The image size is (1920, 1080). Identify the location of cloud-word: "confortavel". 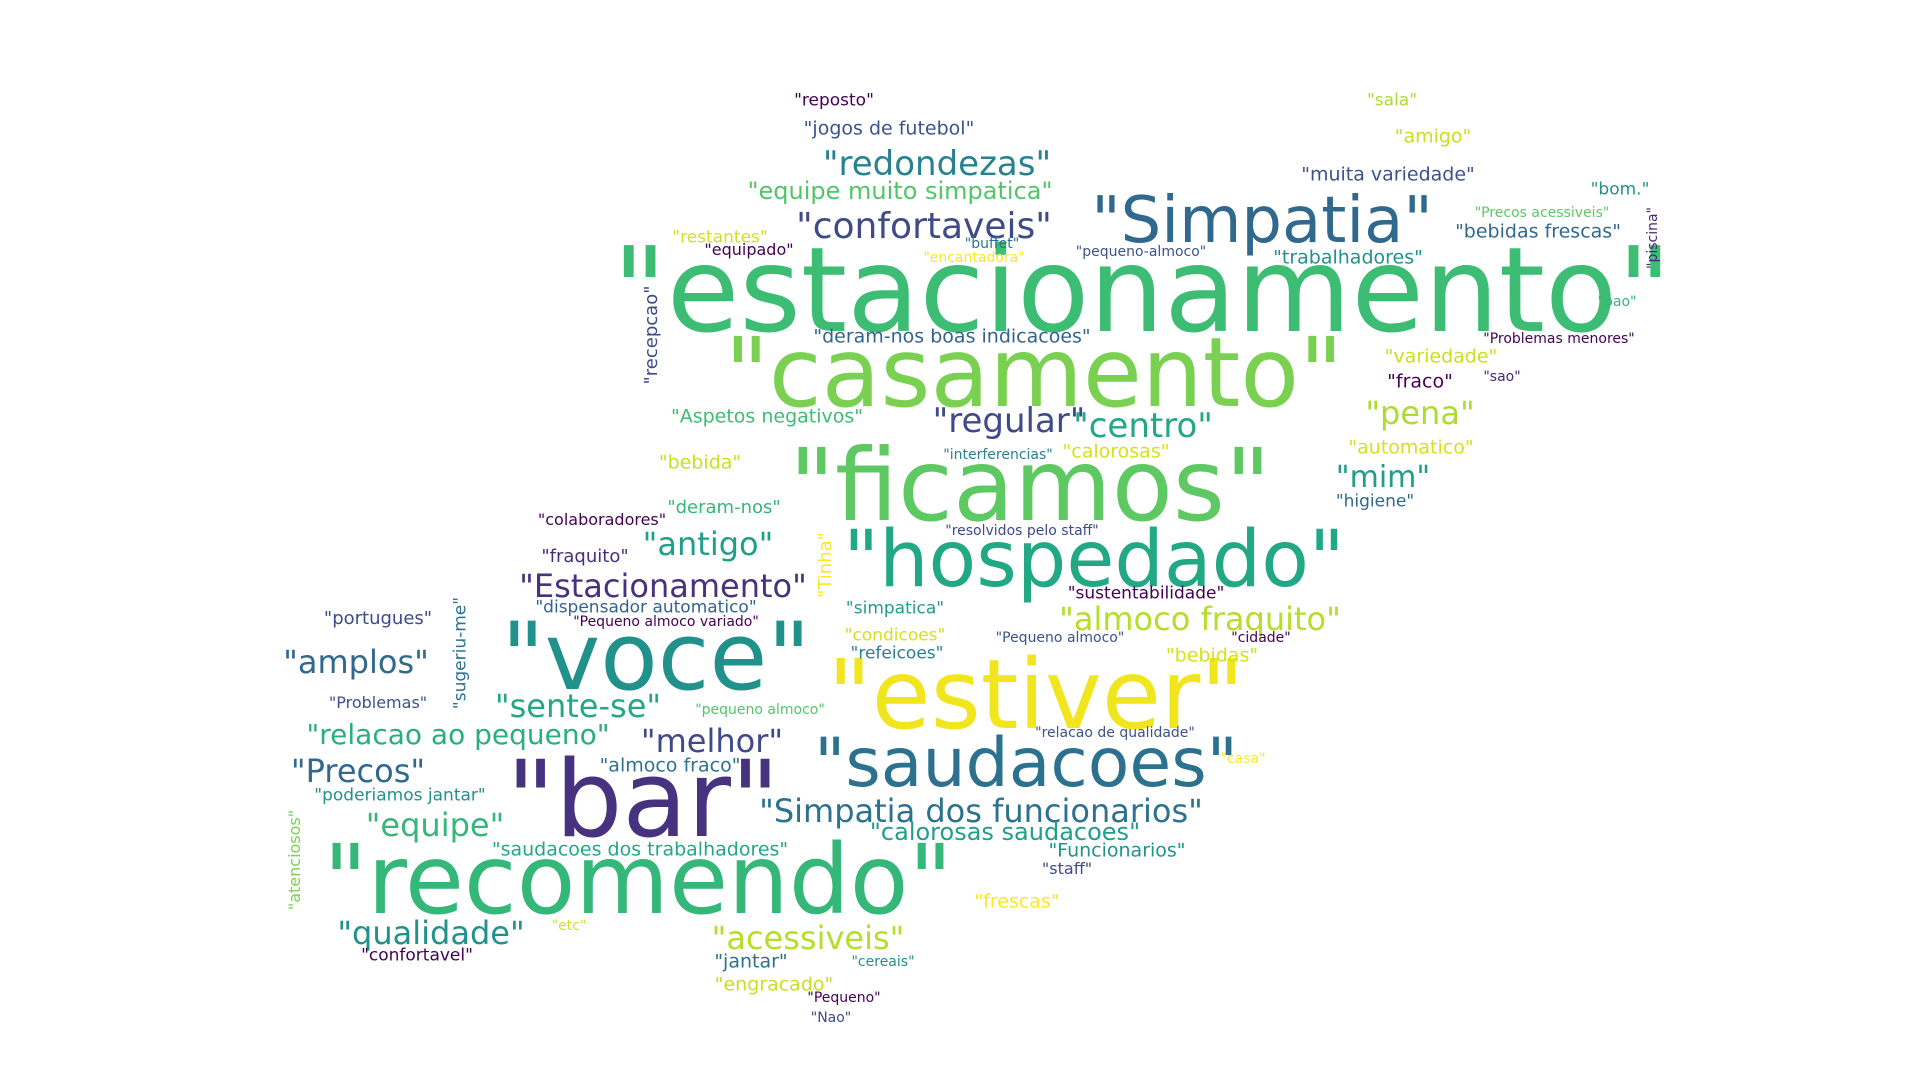
(417, 955).